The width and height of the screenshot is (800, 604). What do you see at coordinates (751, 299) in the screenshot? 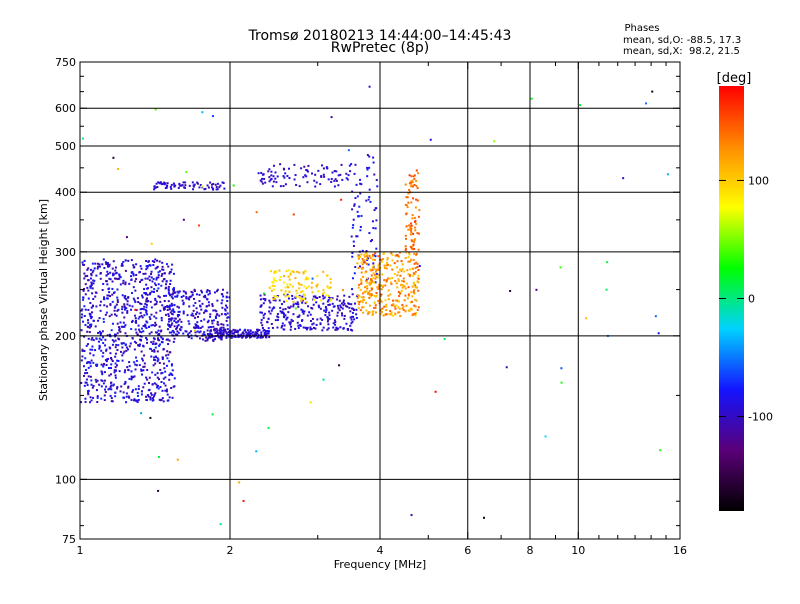
I see `colorbar-tick-label: 0` at bounding box center [751, 299].